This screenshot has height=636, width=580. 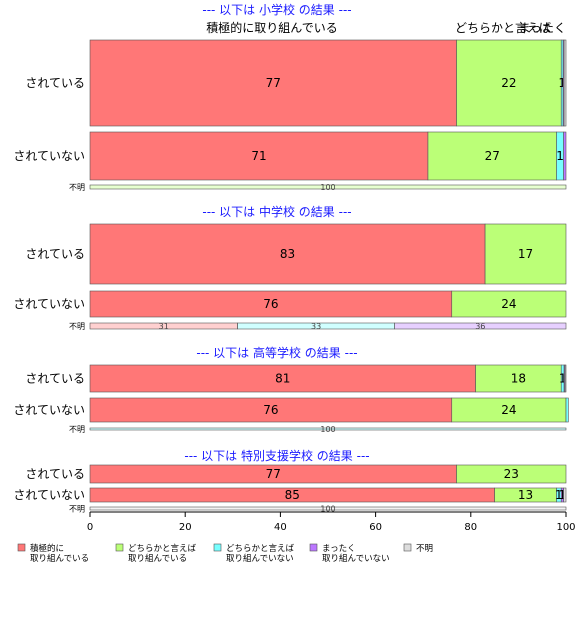 What do you see at coordinates (375, 527) in the screenshot?
I see `x-tick-label: 60` at bounding box center [375, 527].